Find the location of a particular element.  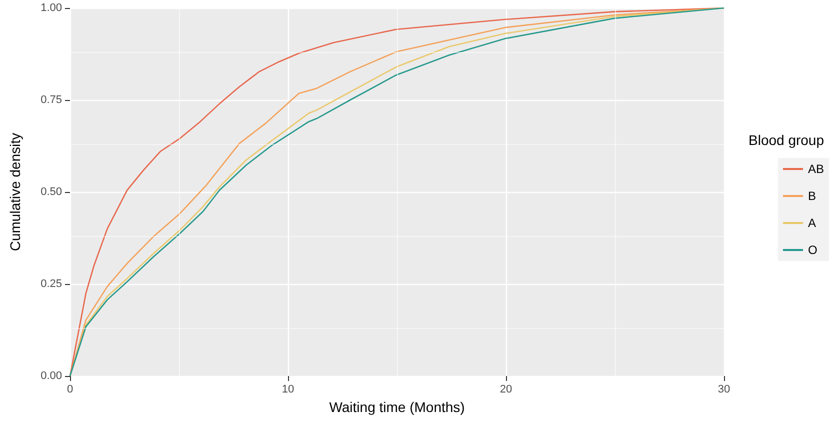

y-axis-title: Cumulative density is located at coordinates (15, 192).